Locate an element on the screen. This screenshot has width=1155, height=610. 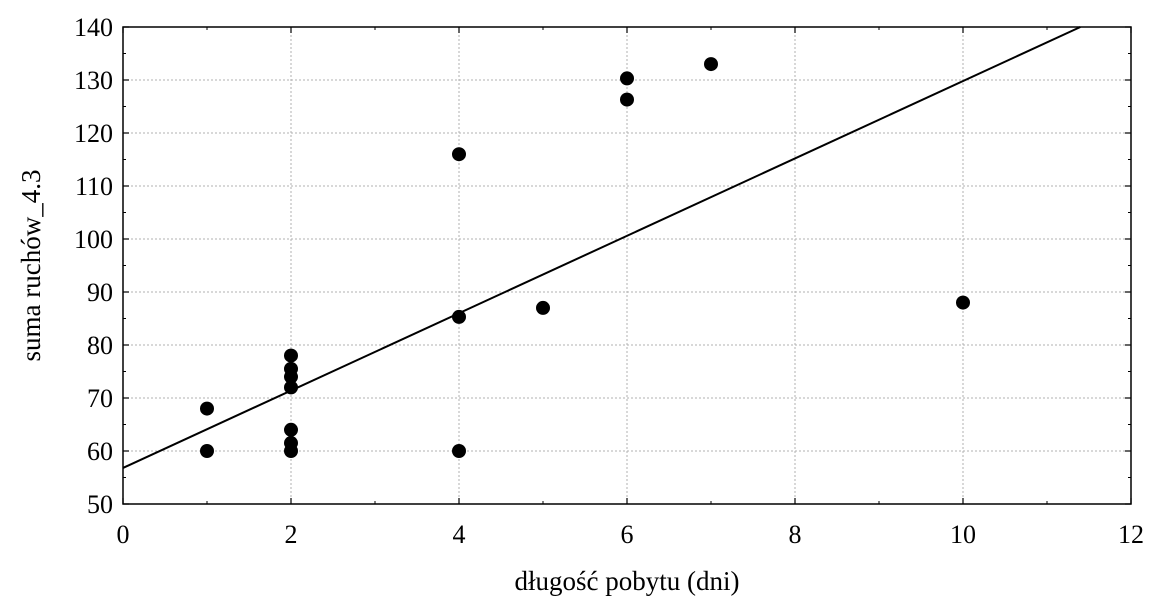
y-tick-label: 110 is located at coordinates (94, 186).